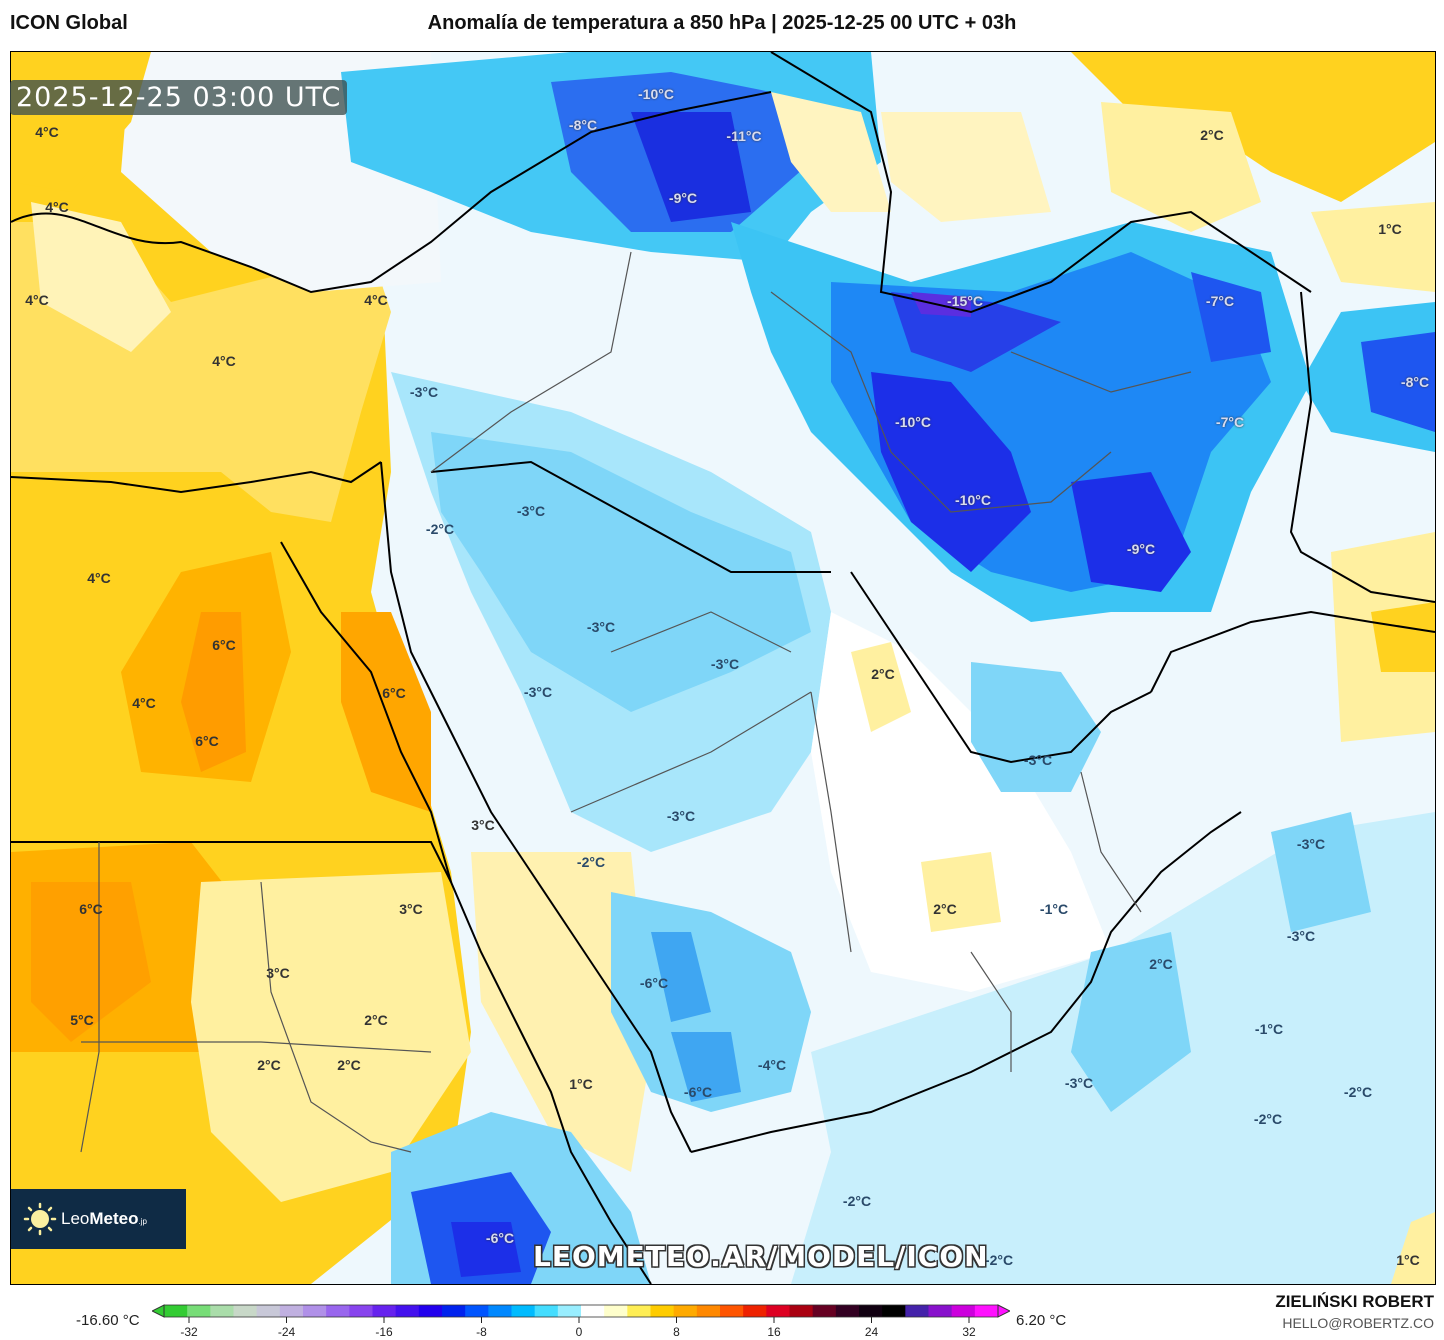 This screenshot has height=1340, width=1444. What do you see at coordinates (761, 1256) in the screenshot?
I see `source-watermark: LEOMETEO.AR/MODEL/ICON` at bounding box center [761, 1256].